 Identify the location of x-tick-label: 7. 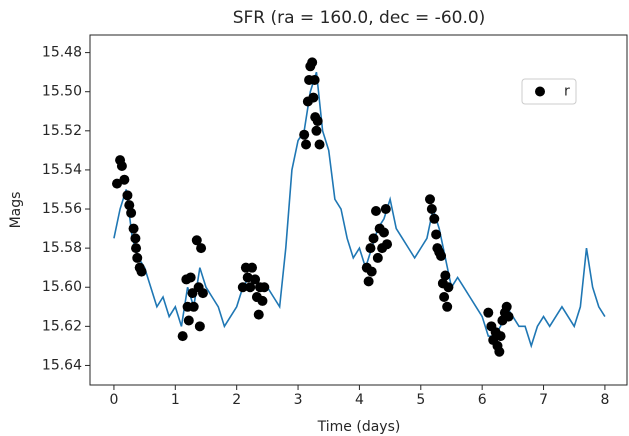
(543, 400).